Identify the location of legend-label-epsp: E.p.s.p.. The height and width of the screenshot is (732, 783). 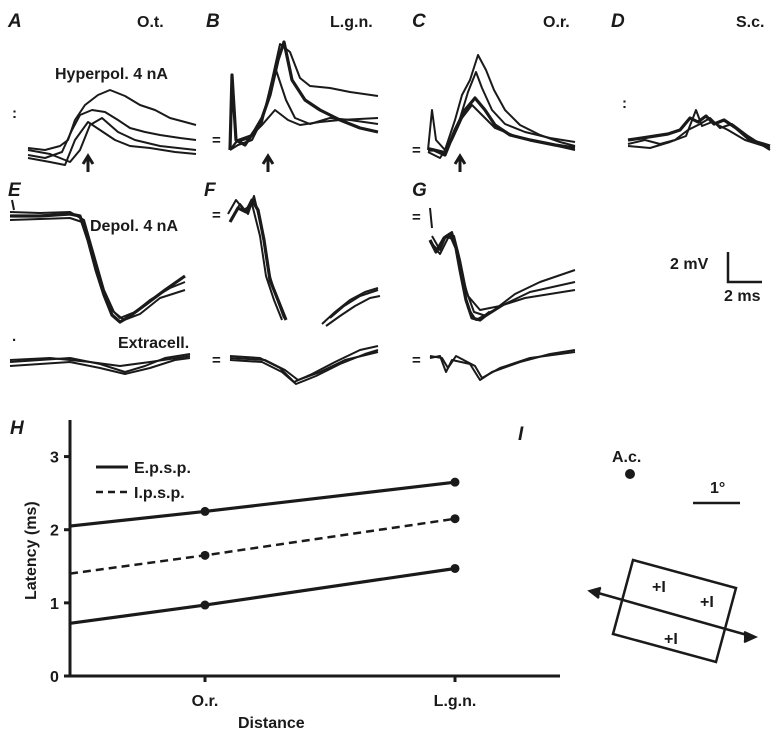
(162, 468).